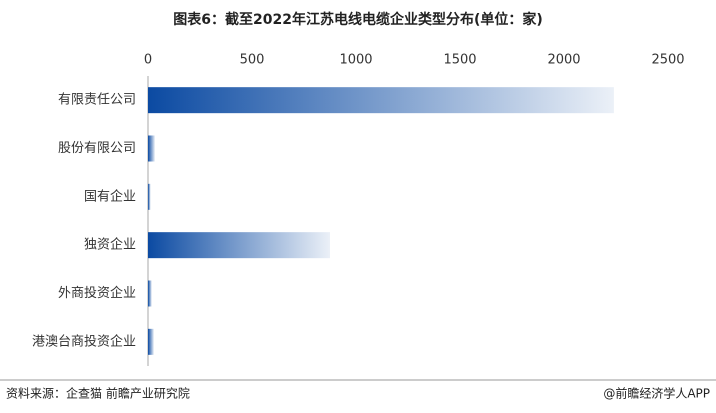 The image size is (716, 413). What do you see at coordinates (358, 19) in the screenshot?
I see `chart-title: 图表6：截至2022年江苏电线电缆企业类型分布(单位：家)` at bounding box center [358, 19].